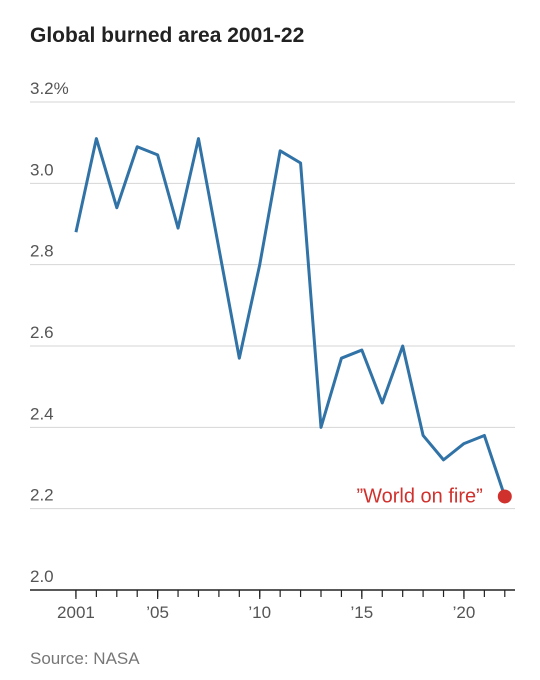 This screenshot has height=680, width=540. I want to click on x-tick-label: ’15, so click(361, 612).